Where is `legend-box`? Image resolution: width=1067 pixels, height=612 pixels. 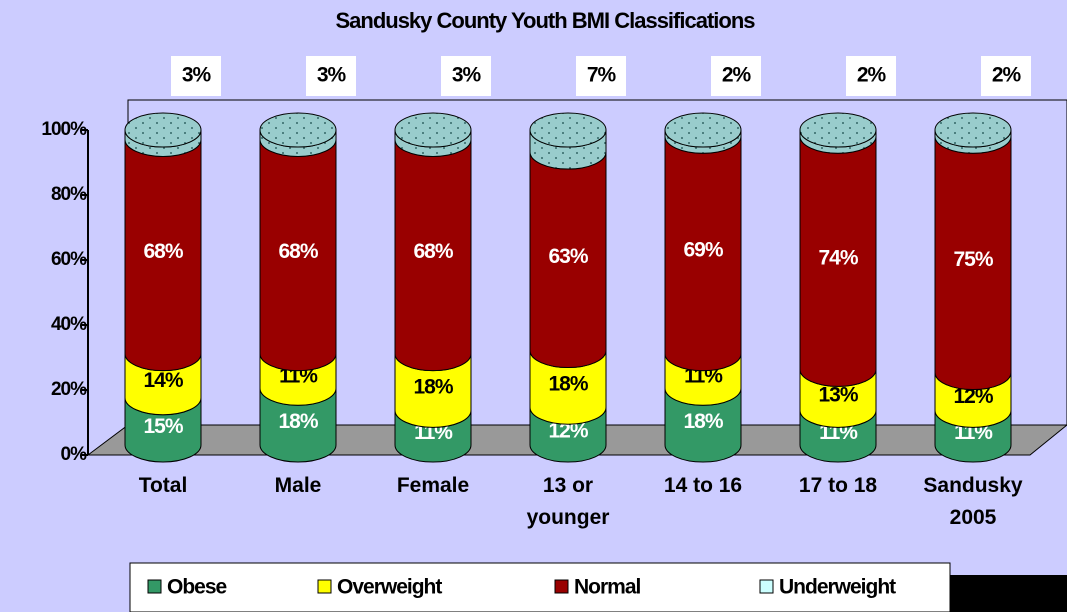
legend-box is located at coordinates (540, 587).